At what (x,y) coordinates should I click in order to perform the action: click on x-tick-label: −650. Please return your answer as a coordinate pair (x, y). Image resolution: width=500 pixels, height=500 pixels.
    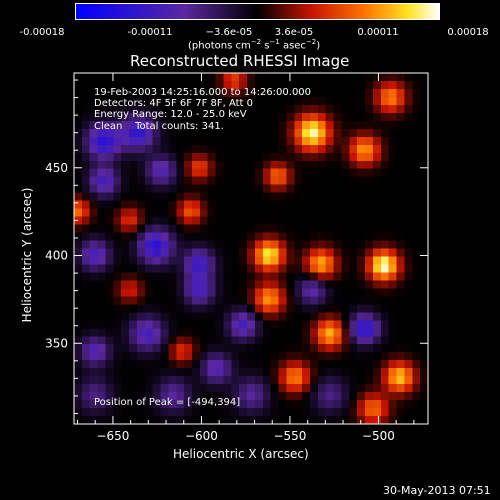
    Looking at the image, I should click on (112, 436).